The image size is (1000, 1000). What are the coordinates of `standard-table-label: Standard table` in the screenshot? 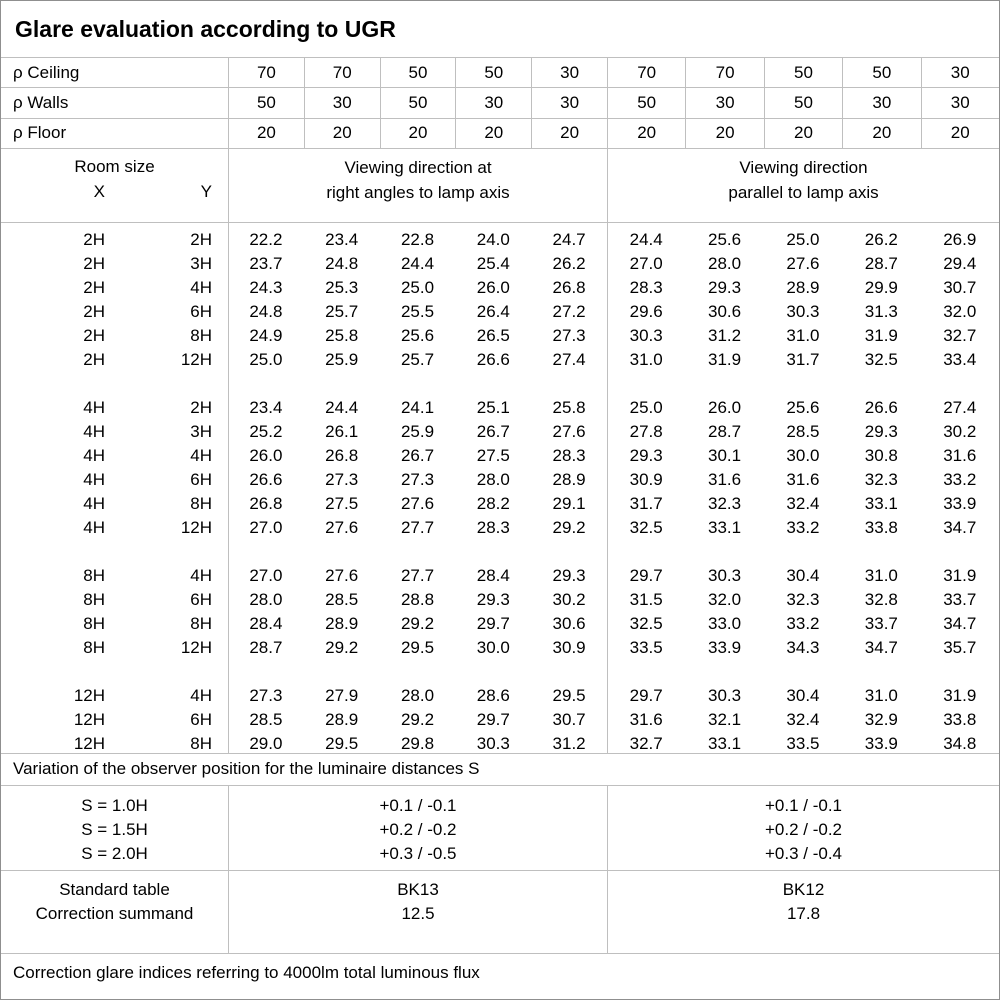 It's located at (114, 889).